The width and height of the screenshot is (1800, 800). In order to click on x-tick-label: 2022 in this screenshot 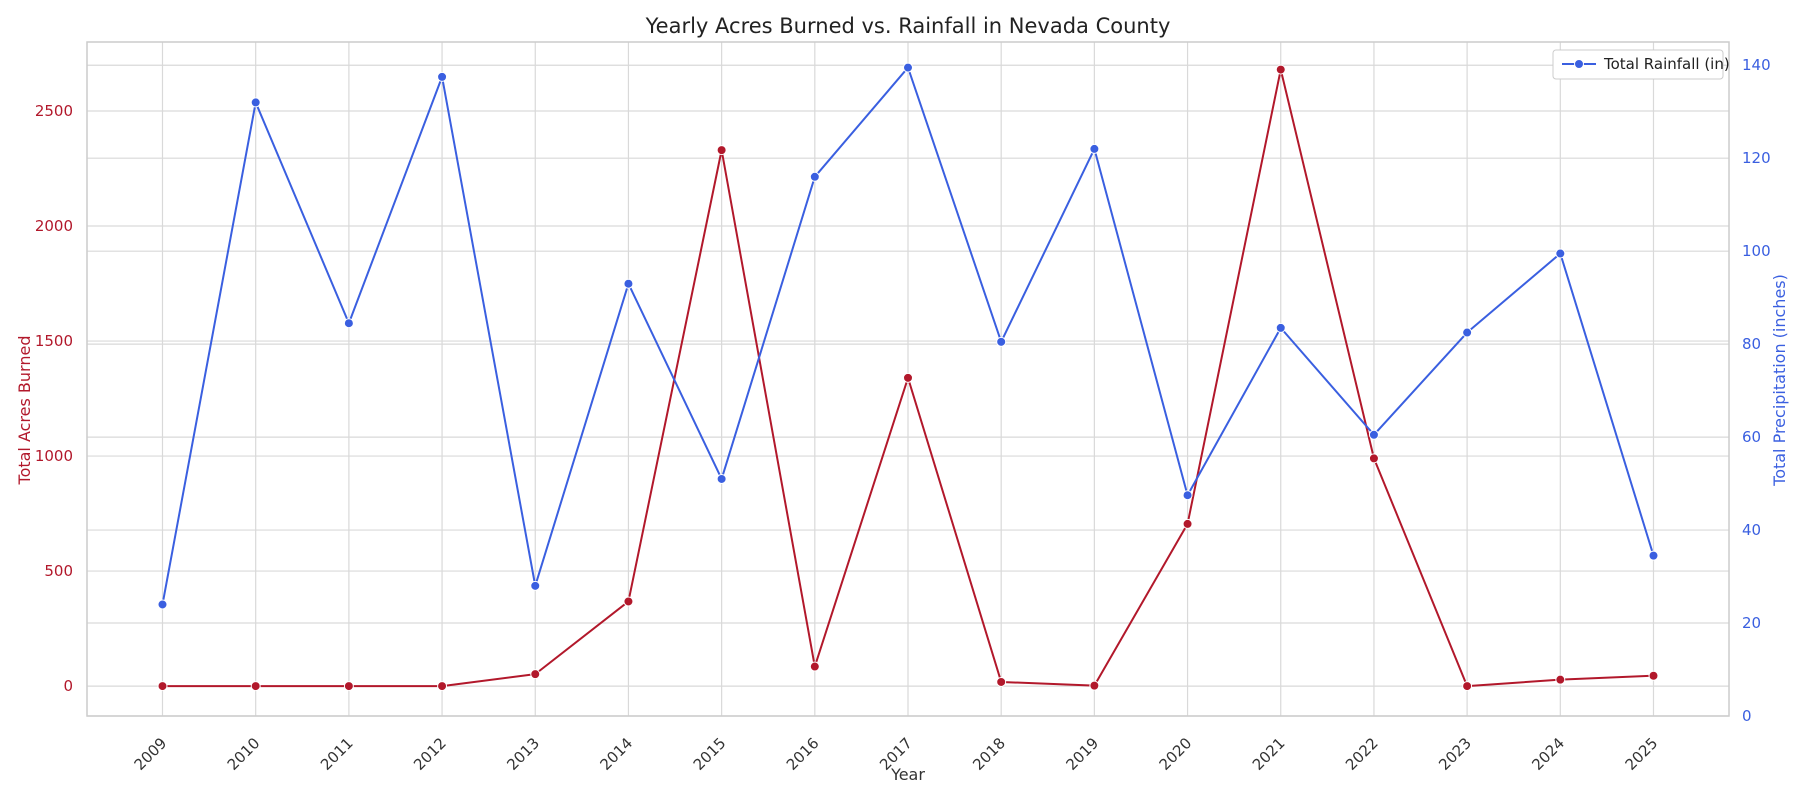, I will do `click(1362, 754)`.